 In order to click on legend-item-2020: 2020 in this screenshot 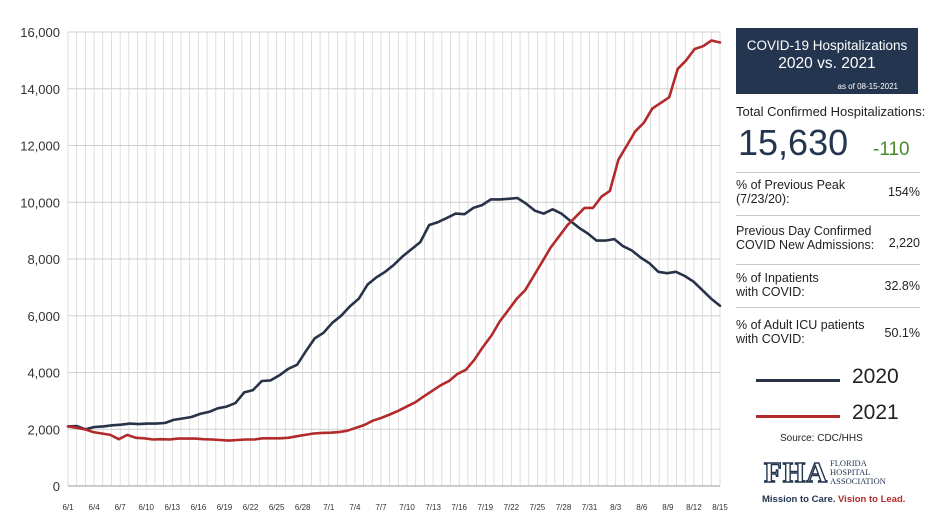, I will do `click(841, 380)`.